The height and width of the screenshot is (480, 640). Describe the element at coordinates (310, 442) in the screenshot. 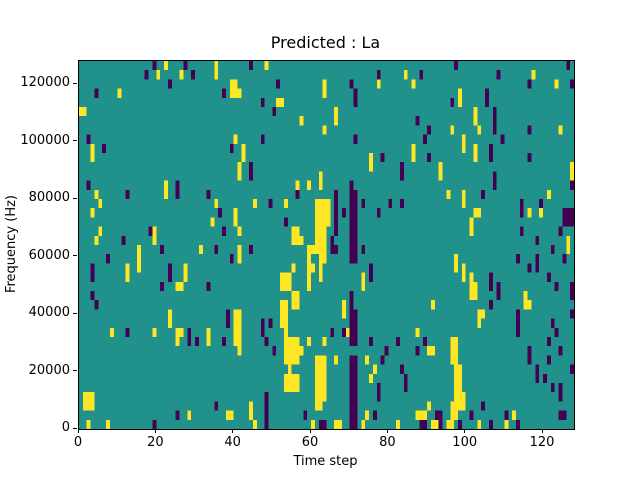

I see `x-tick-label: 60` at that location.